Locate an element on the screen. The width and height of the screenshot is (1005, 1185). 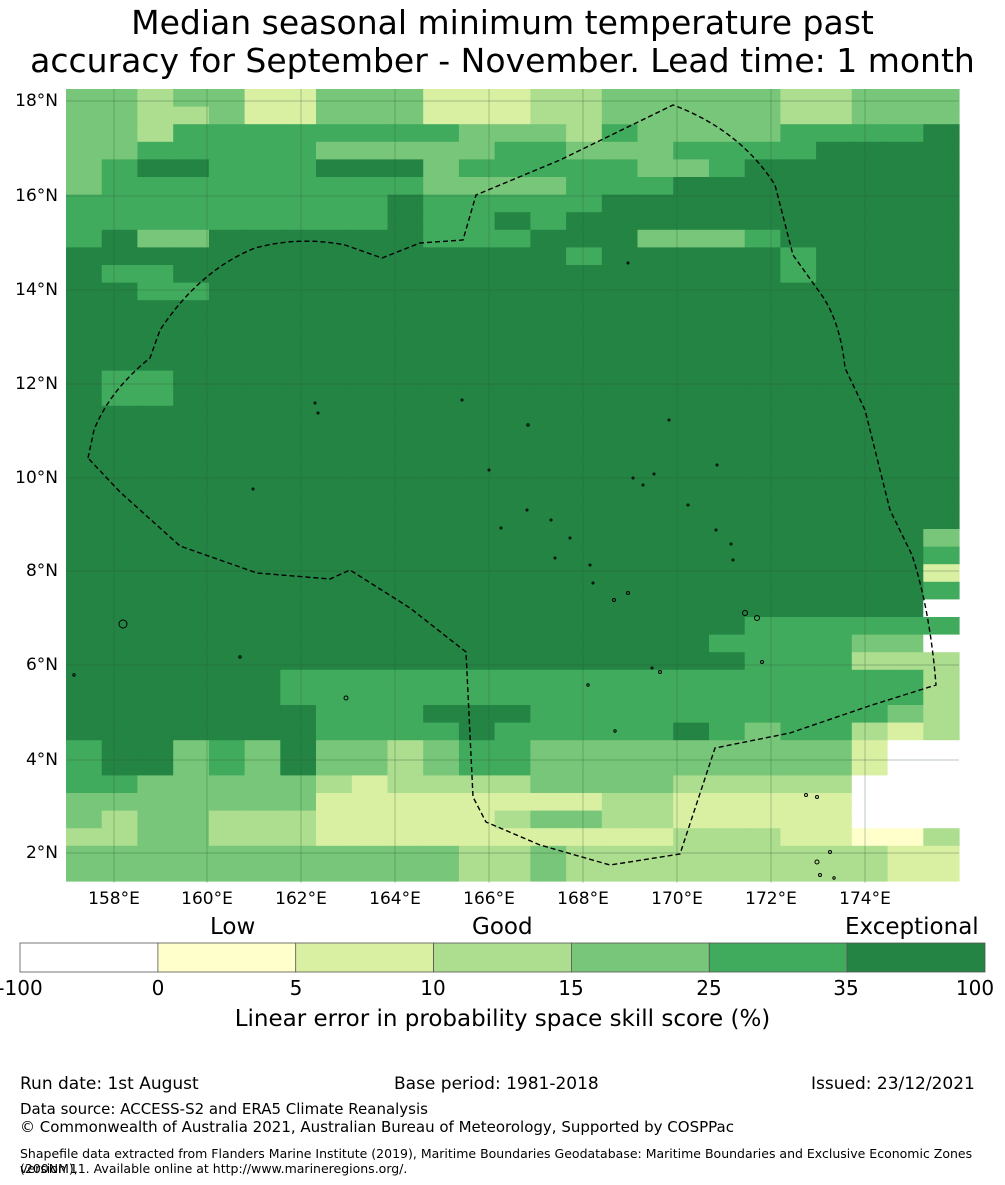
legend-category-good: Good is located at coordinates (502, 927).